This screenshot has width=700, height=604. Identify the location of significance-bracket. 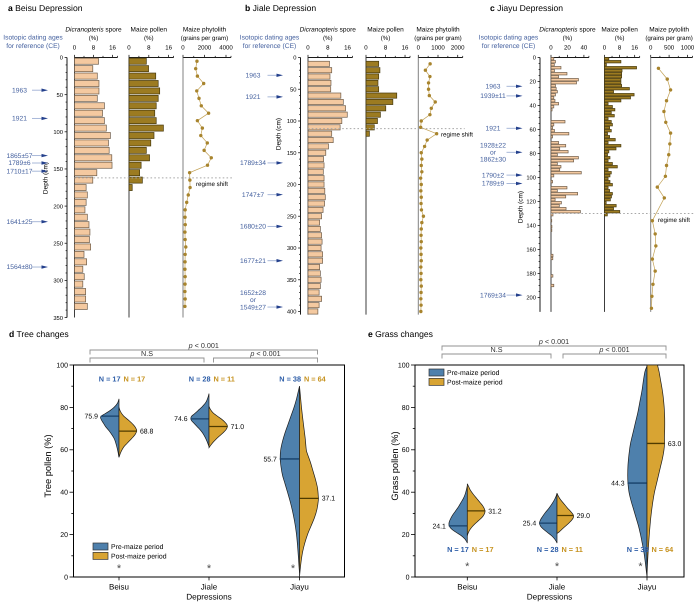
(265, 360).